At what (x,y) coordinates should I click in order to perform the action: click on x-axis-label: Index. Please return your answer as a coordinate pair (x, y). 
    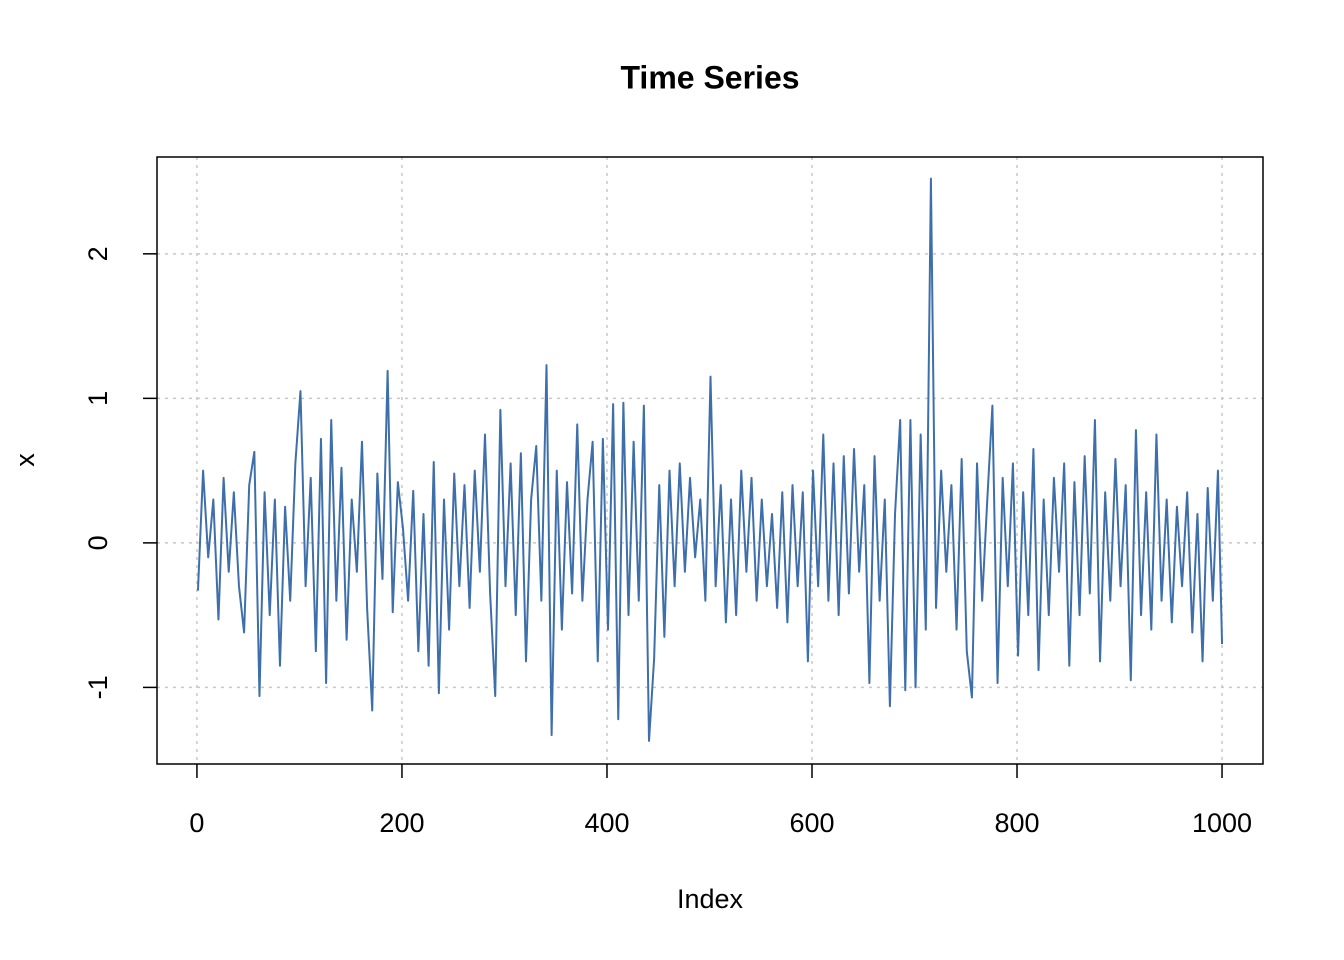
    Looking at the image, I should click on (710, 899).